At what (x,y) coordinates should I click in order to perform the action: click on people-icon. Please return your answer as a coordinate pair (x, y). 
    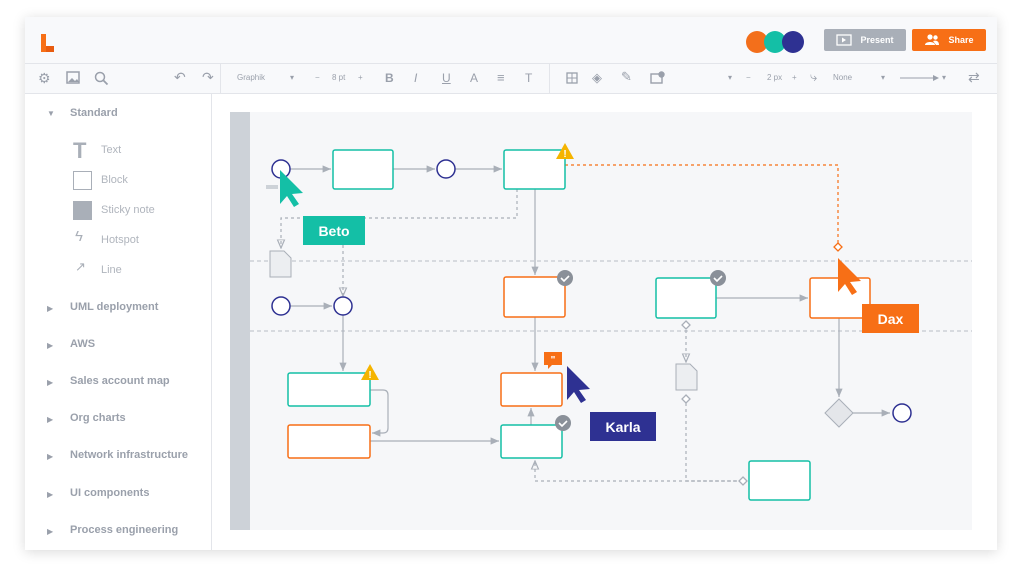
    Looking at the image, I should click on (932, 39).